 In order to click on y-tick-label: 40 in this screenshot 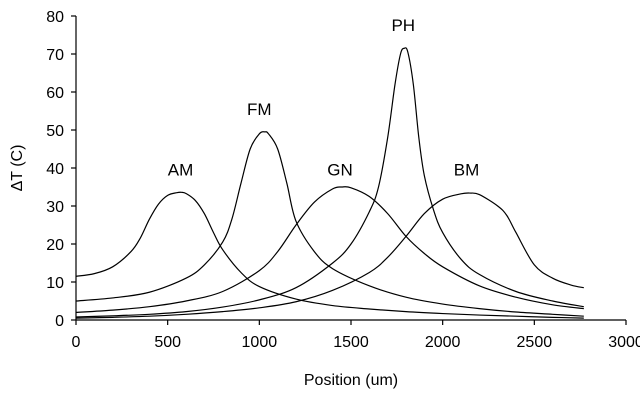, I will do `click(55, 169)`.